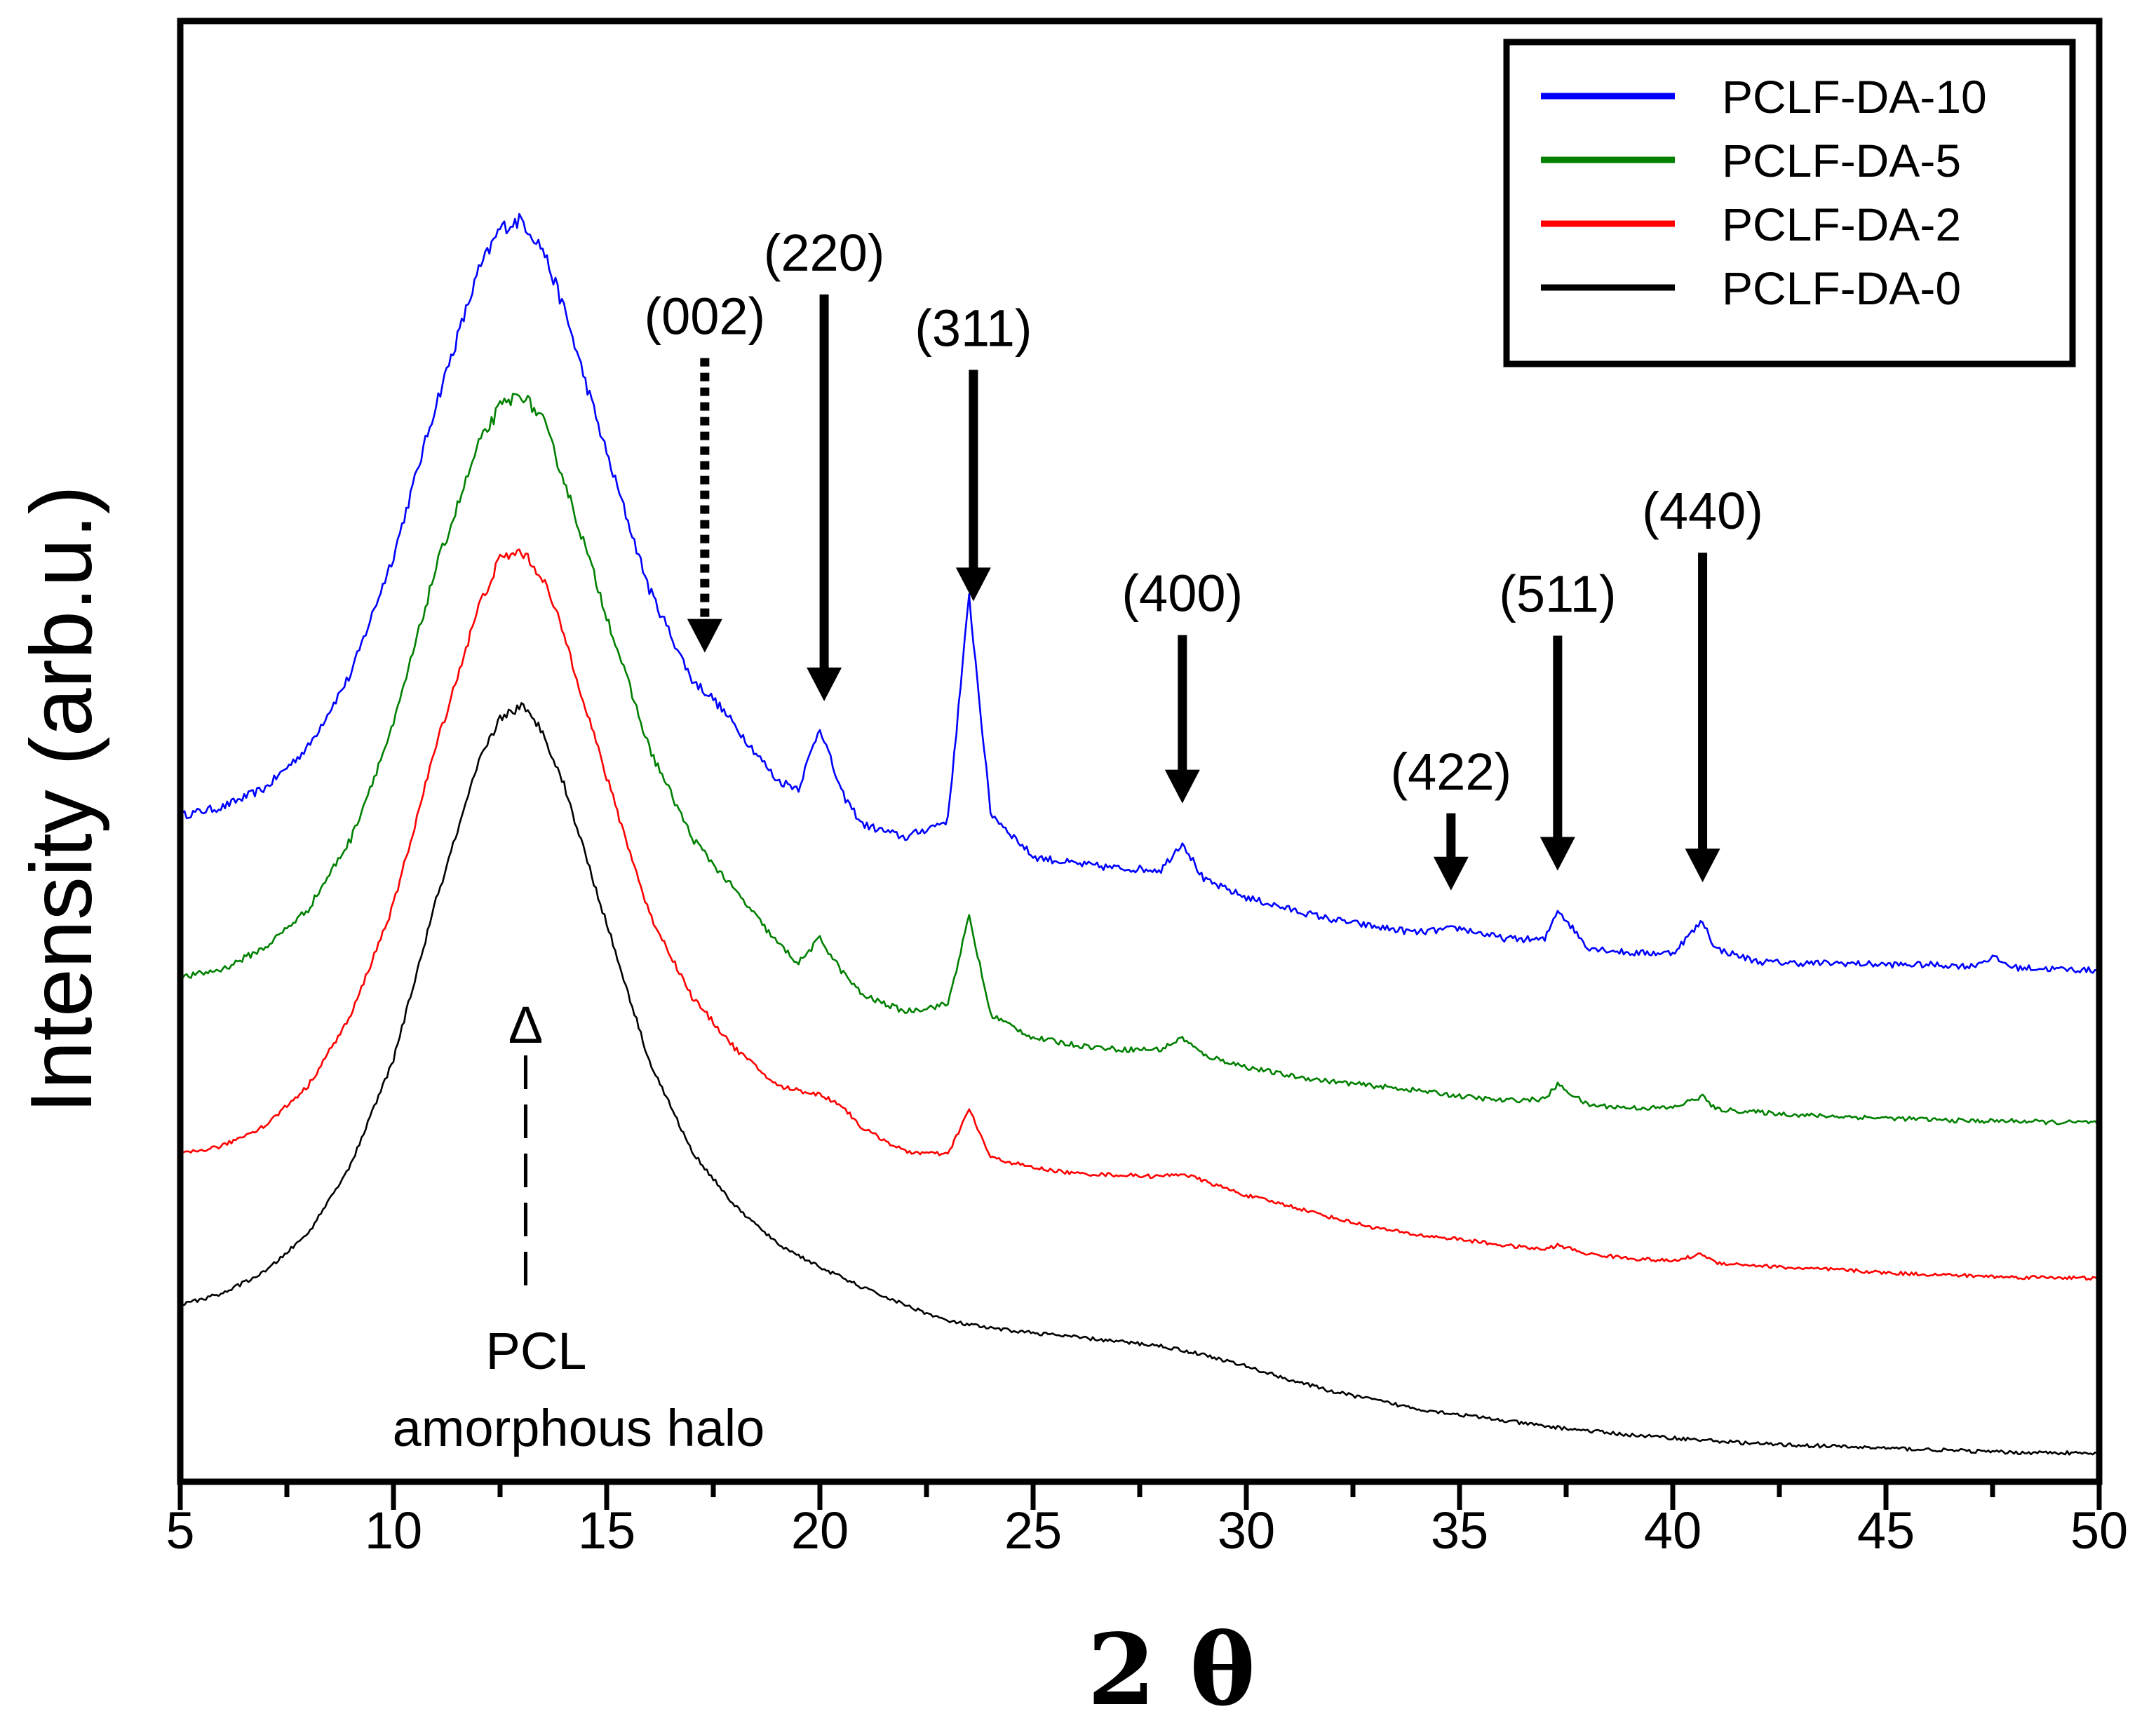 Image resolution: width=2156 pixels, height=1723 pixels. Describe the element at coordinates (579, 1226) in the screenshot. I see `halo-annotation: Δ PCL amorphous halo` at that location.